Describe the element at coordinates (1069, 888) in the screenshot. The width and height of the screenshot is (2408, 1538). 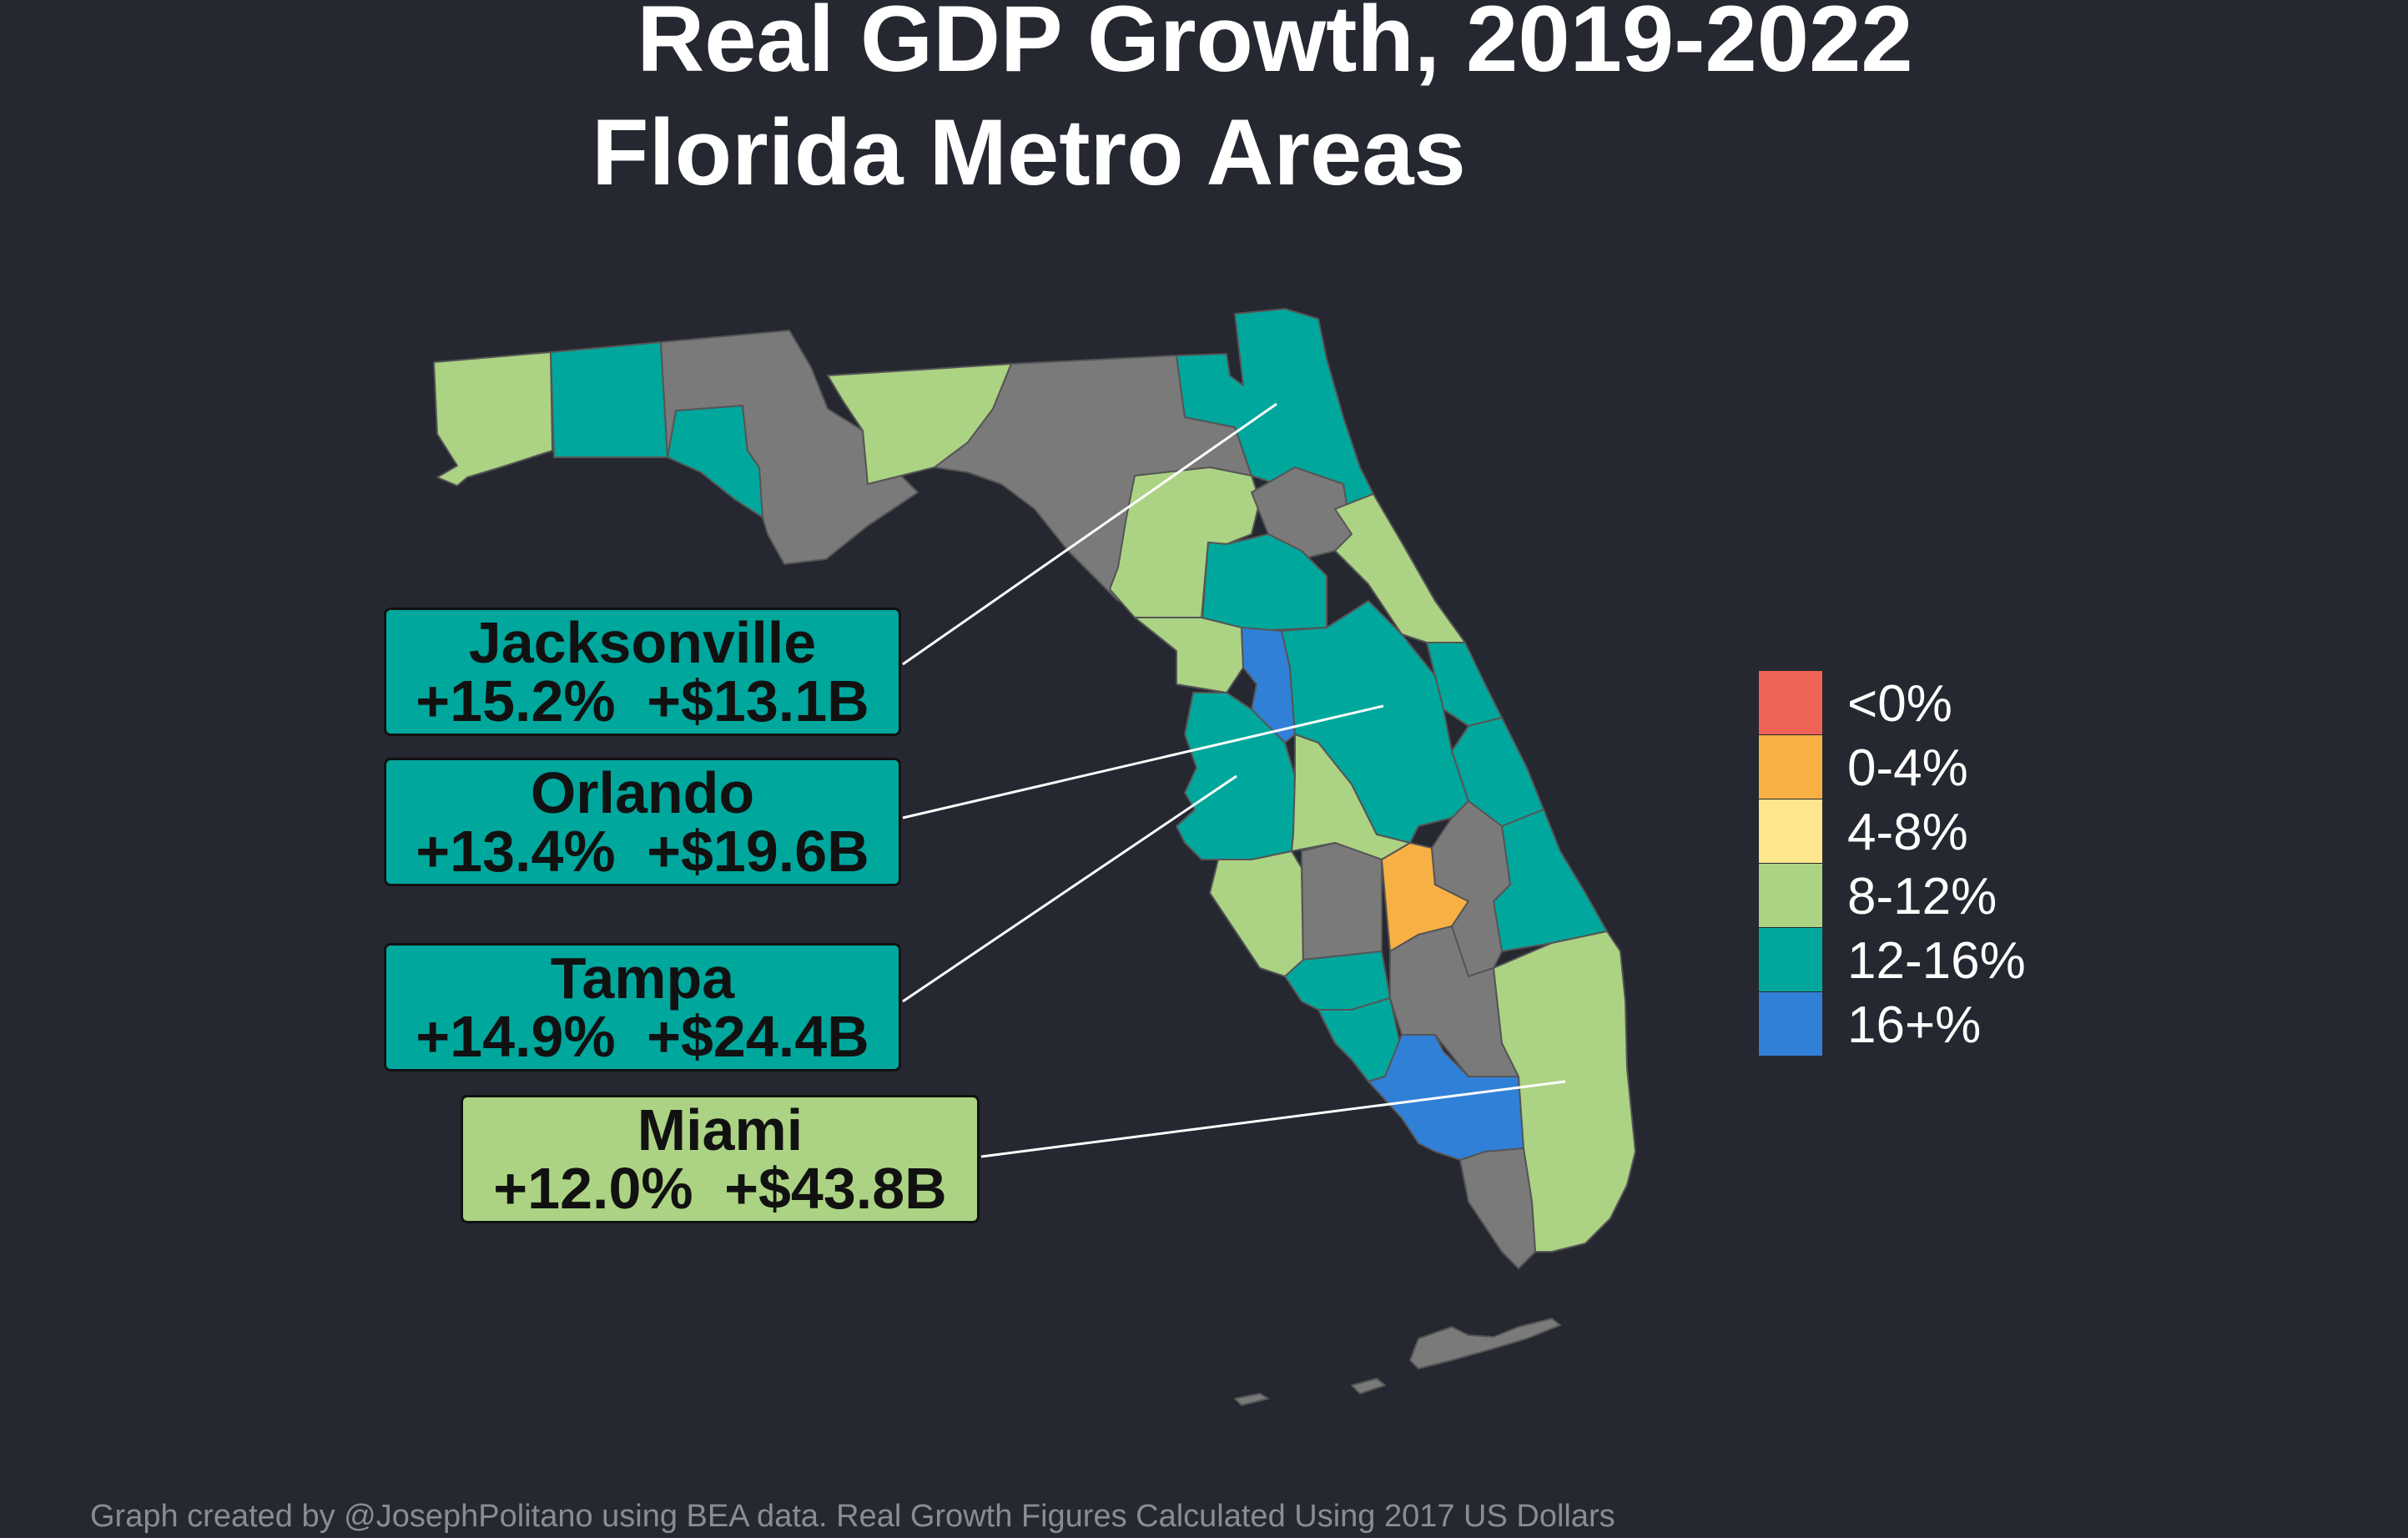
I see `leader-tampa` at that location.